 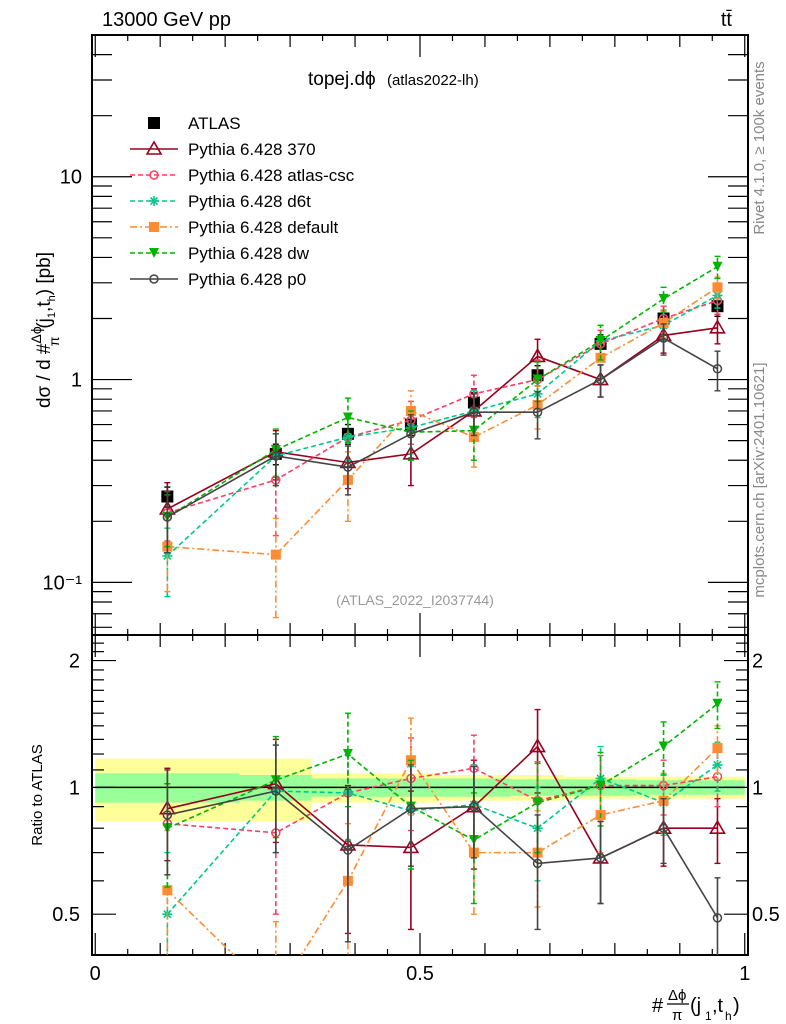 I want to click on legend-item: Pythia 6.428 atlas-csc, so click(x=242, y=175).